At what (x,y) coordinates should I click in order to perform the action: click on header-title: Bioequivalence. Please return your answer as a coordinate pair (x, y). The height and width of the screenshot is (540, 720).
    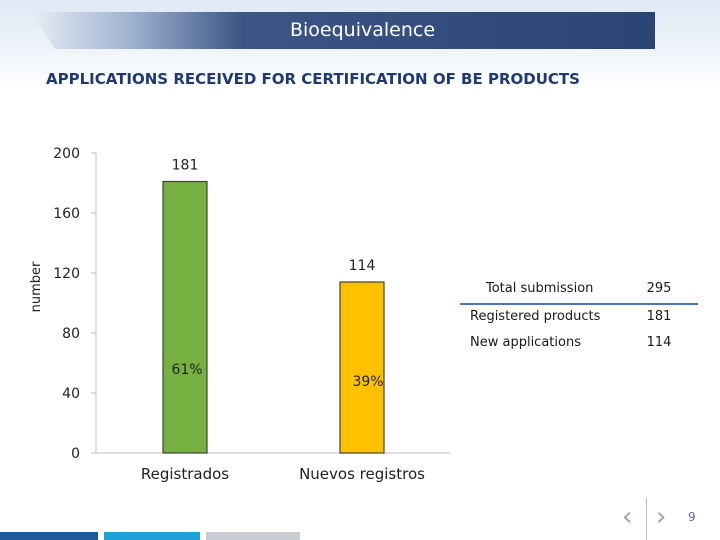
    Looking at the image, I should click on (362, 30).